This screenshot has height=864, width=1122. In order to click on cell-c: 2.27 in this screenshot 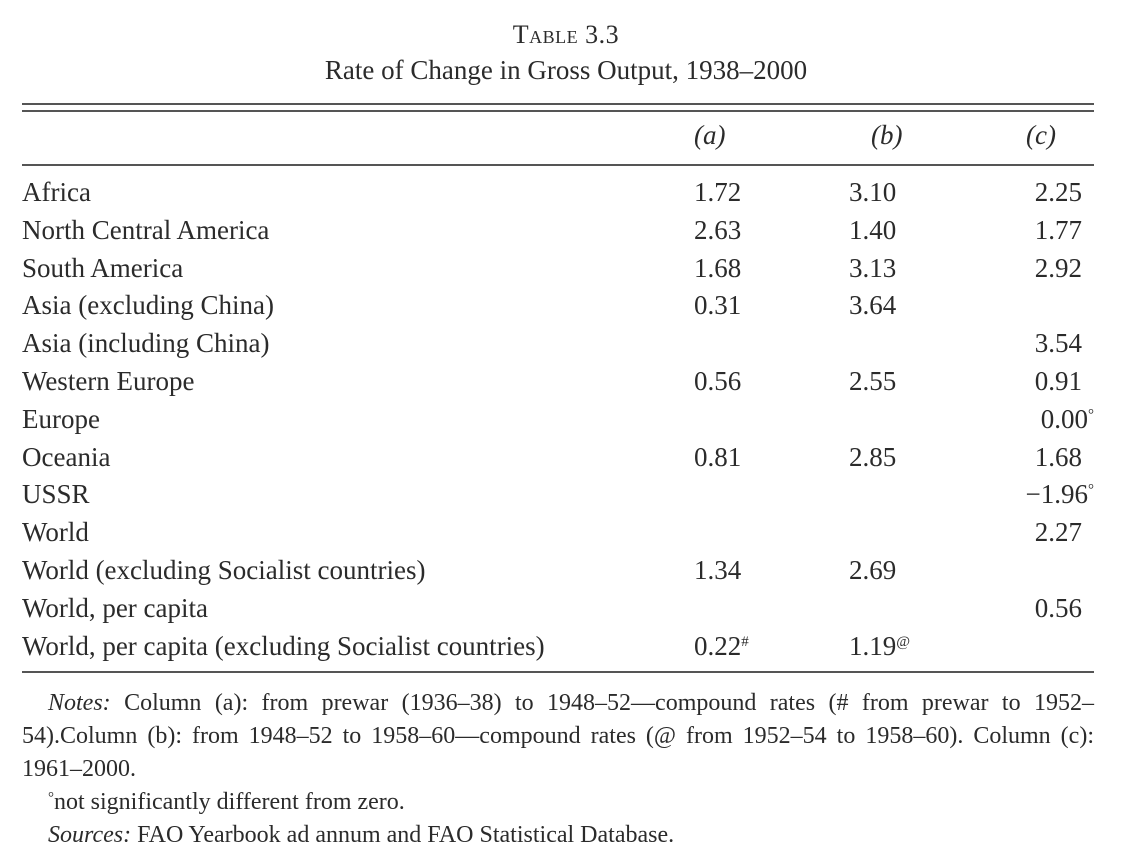, I will do `click(1058, 533)`.